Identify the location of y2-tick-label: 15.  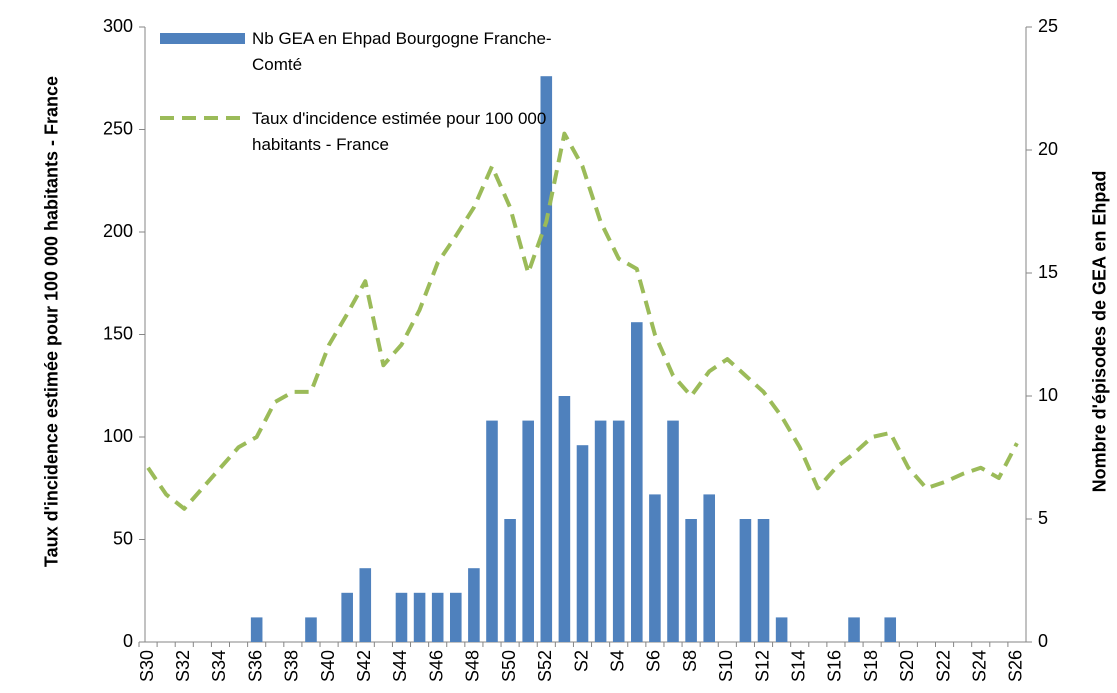
(1048, 272).